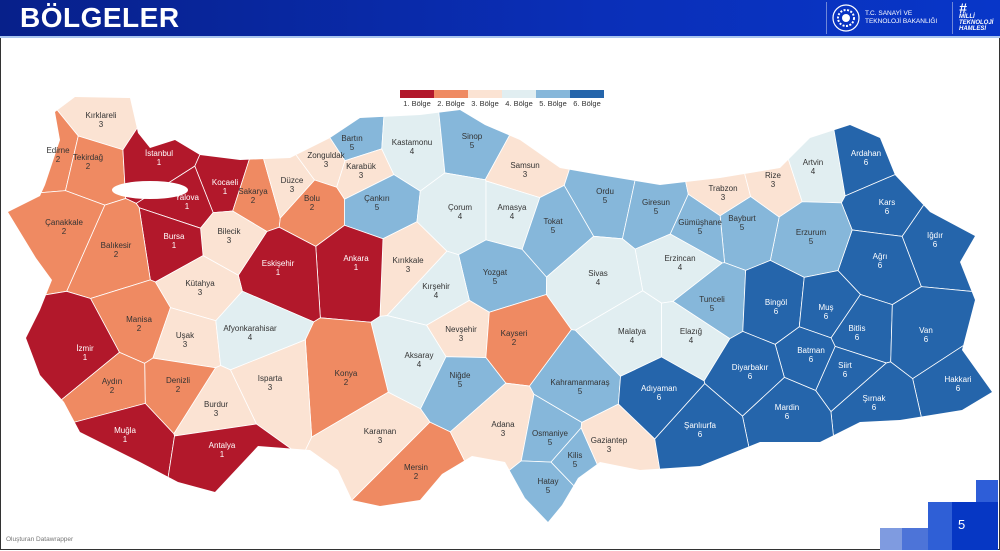 Image resolution: width=1000 pixels, height=551 pixels. Describe the element at coordinates (451, 103) in the screenshot. I see `legend-label: 2. Bölge` at that location.